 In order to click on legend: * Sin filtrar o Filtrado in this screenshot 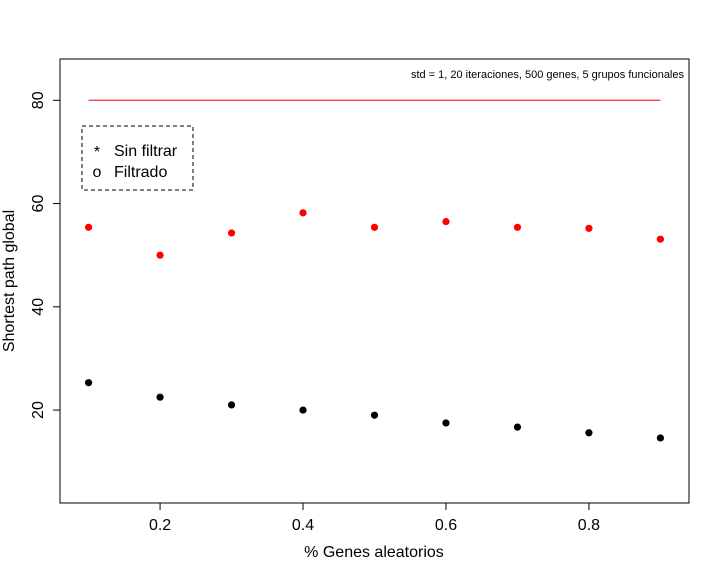, I will do `click(137, 158)`.